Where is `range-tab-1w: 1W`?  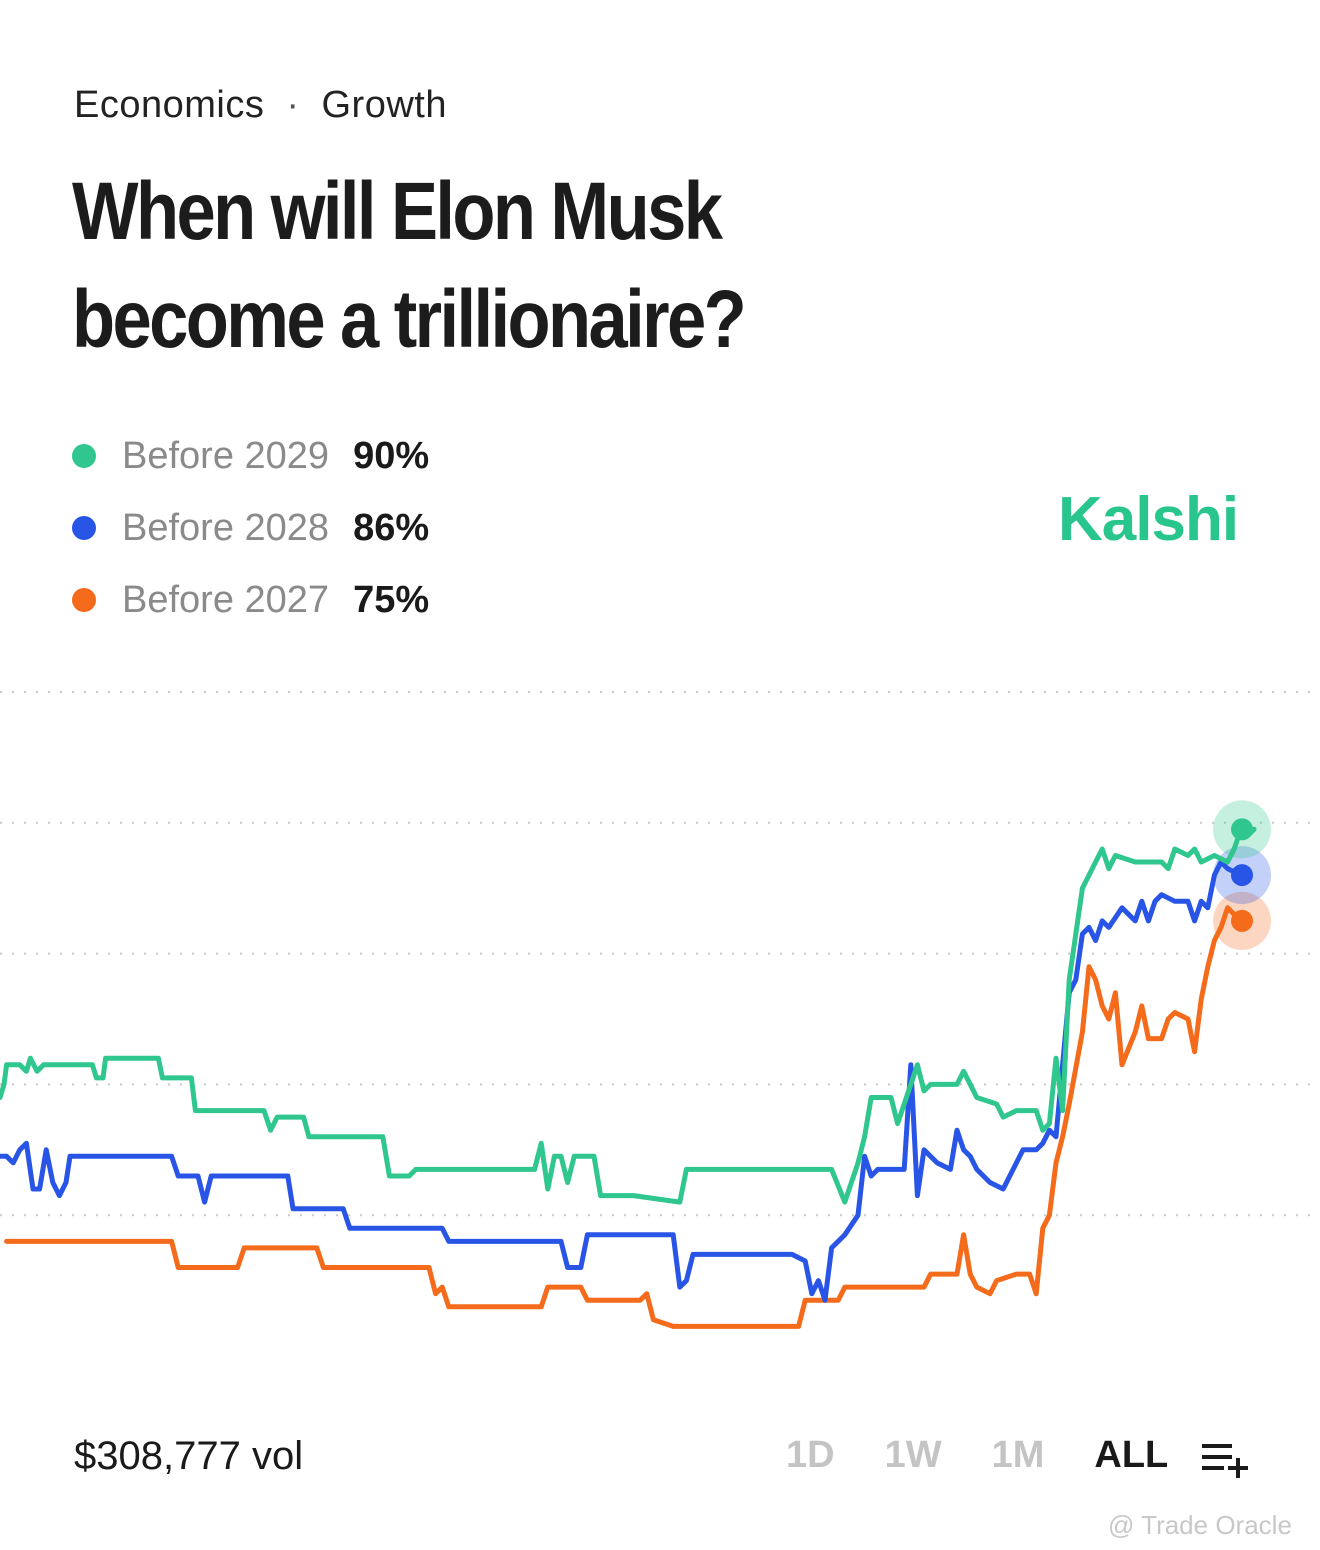
range-tab-1w: 1W is located at coordinates (913, 1455).